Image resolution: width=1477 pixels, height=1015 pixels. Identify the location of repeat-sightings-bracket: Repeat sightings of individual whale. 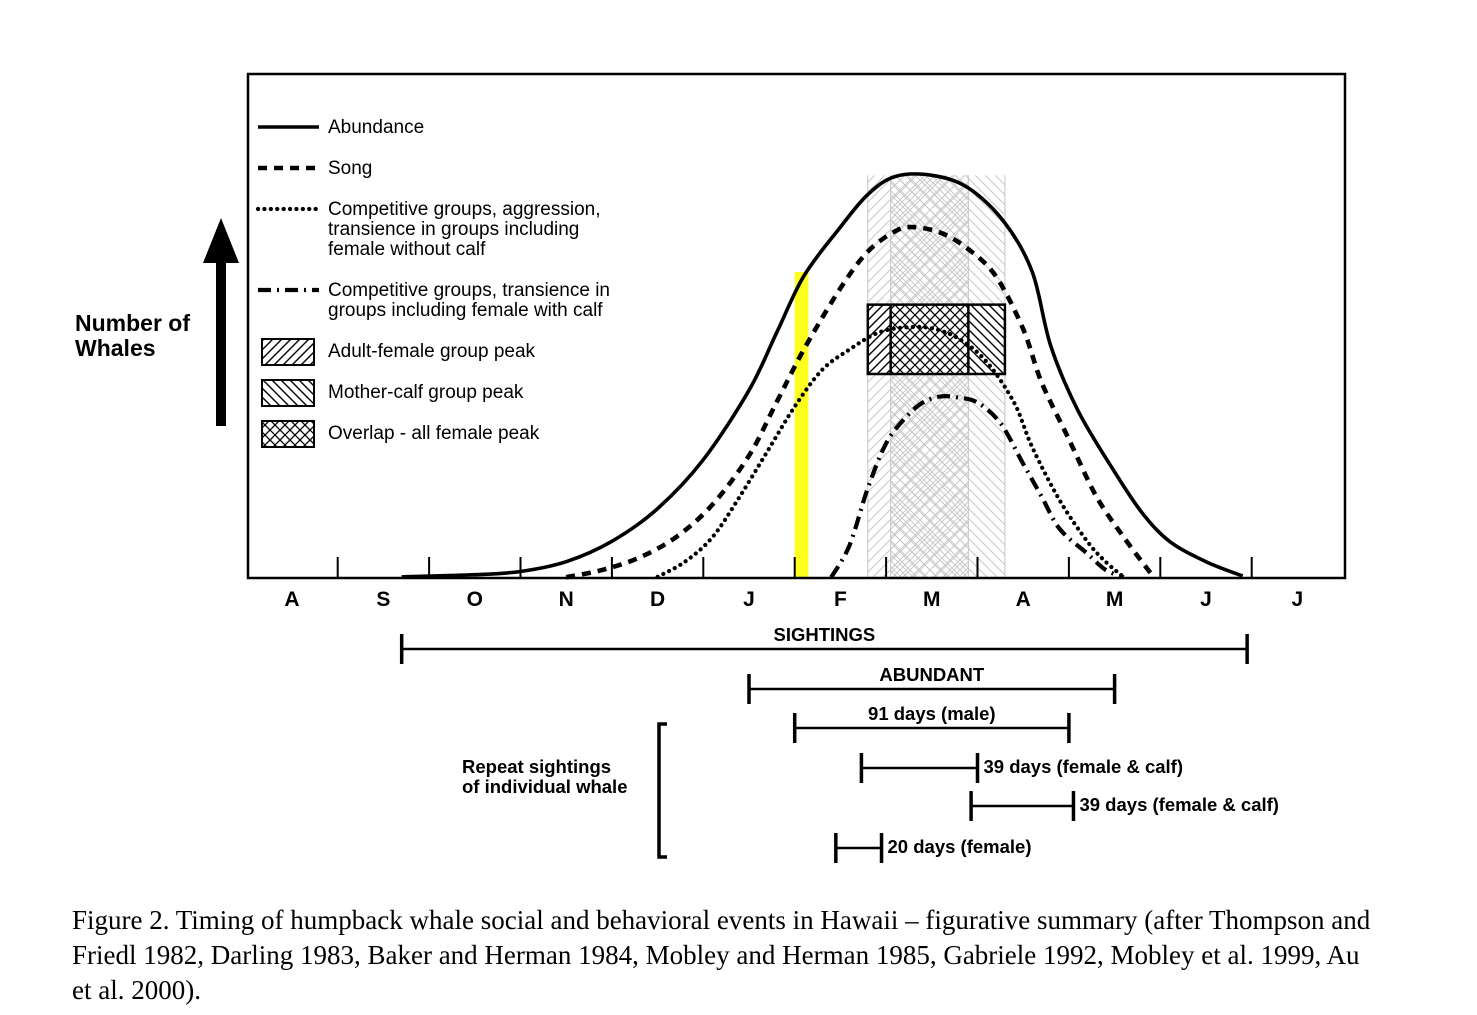
(564, 790).